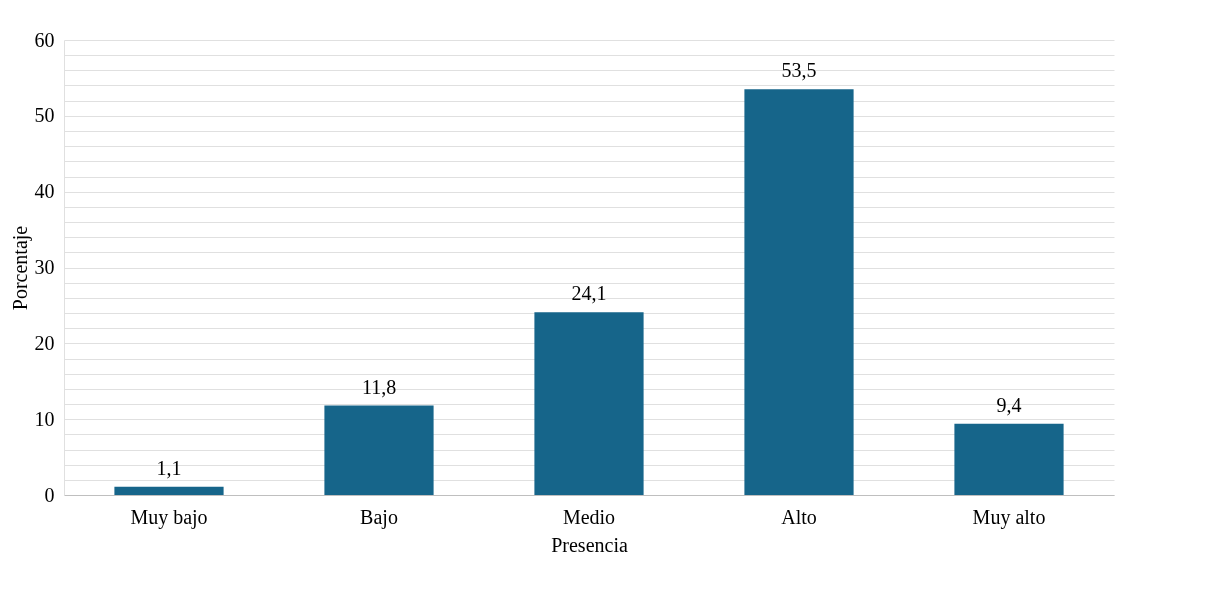  I want to click on x-tick-label: Muy bajo, so click(169, 517).